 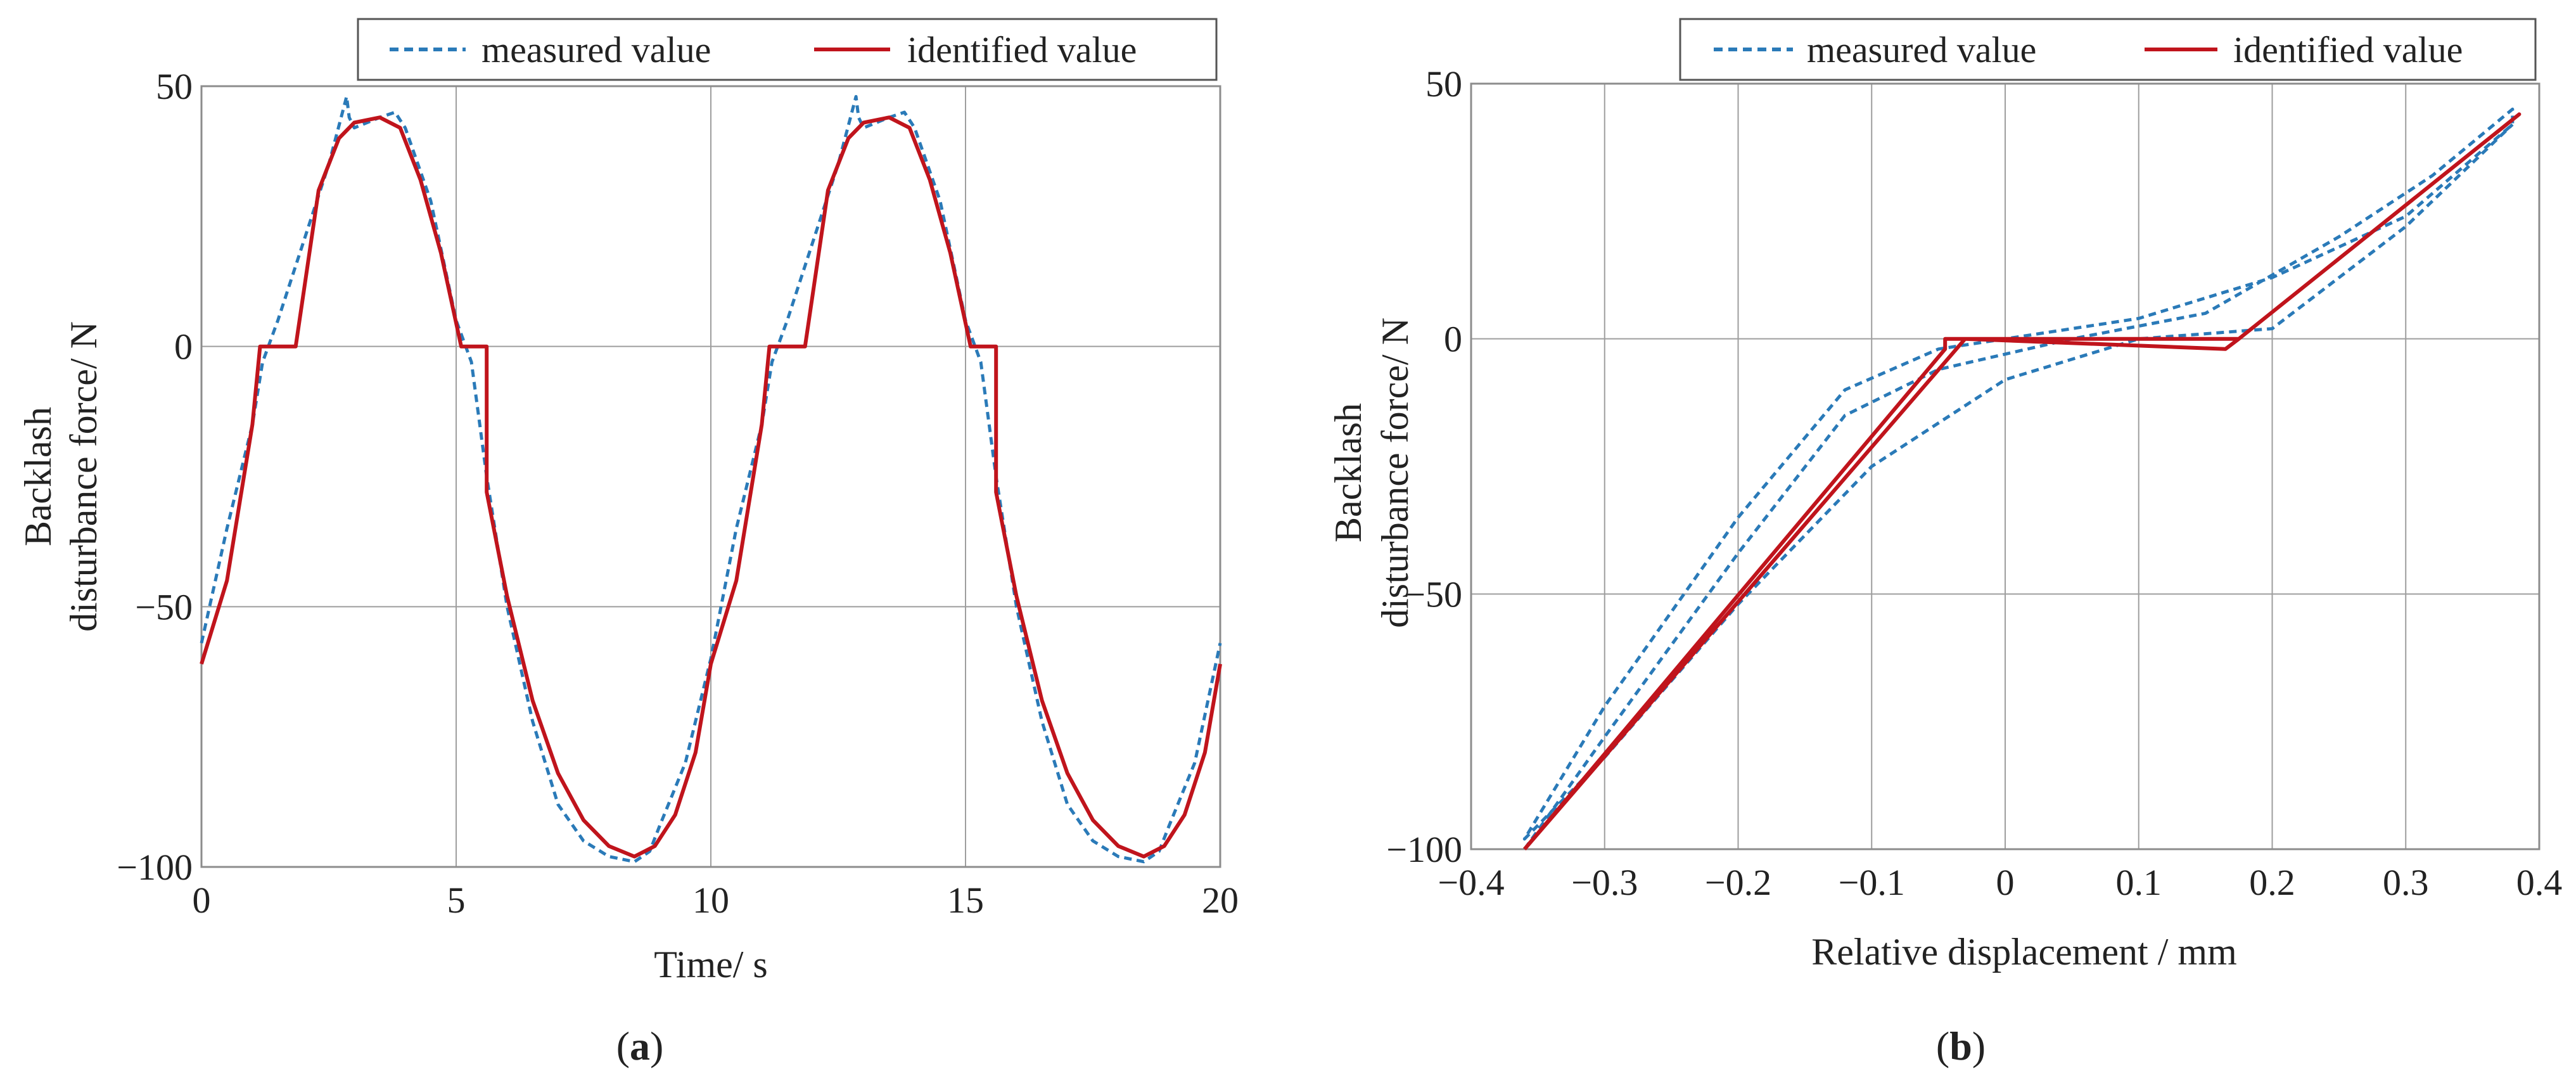 I want to click on y-axis-label-a-line1: Backlash, so click(x=38, y=477).